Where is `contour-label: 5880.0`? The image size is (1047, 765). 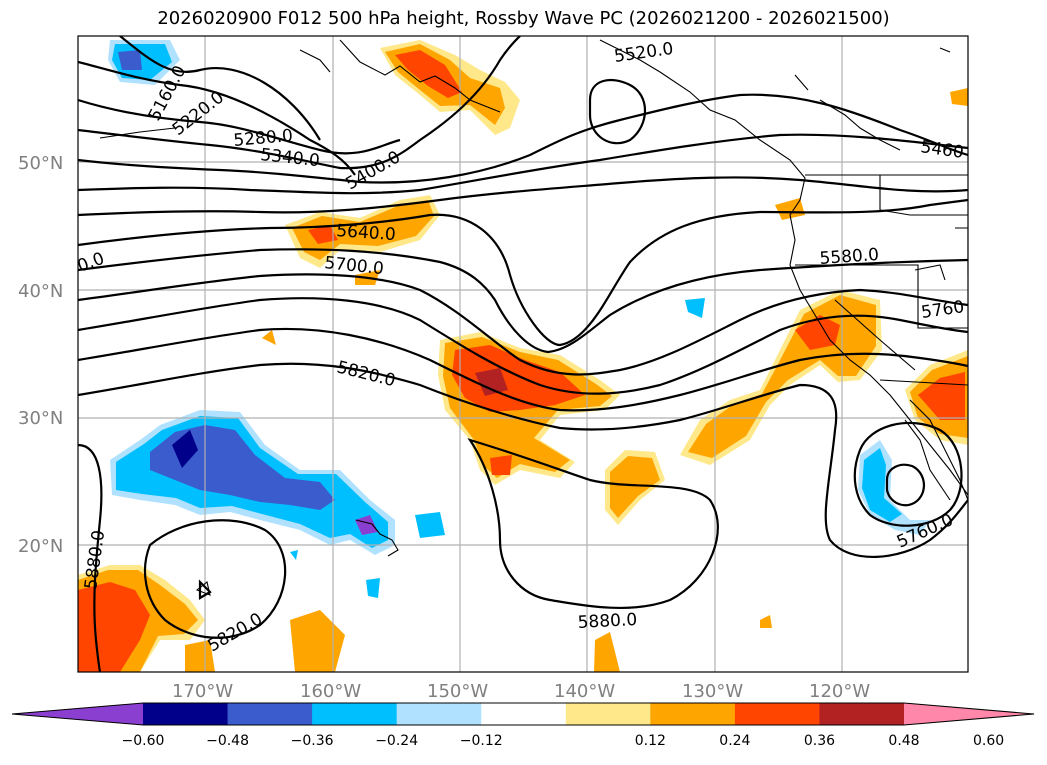 contour-label: 5880.0 is located at coordinates (607, 621).